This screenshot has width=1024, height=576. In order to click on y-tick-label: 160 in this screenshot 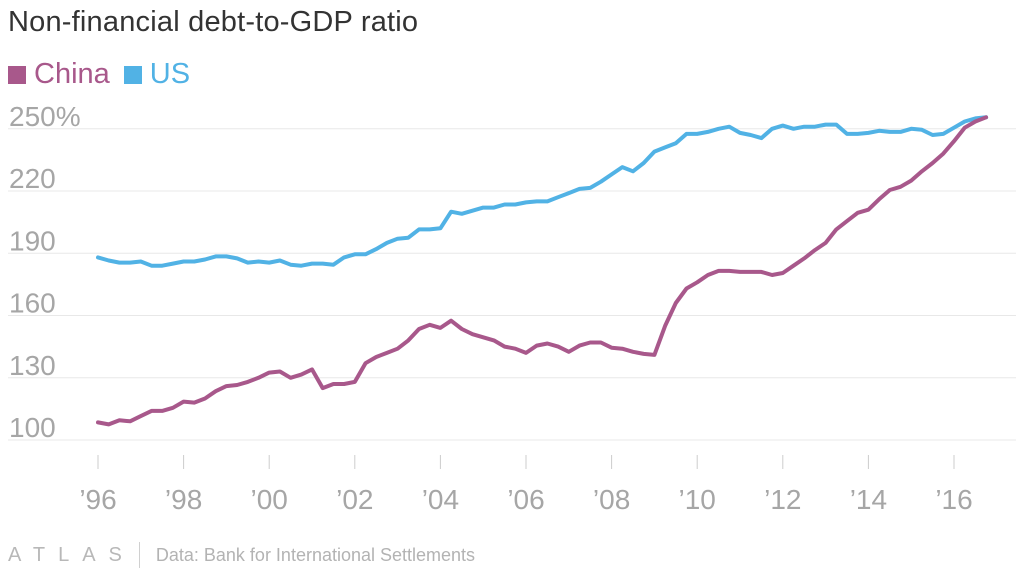, I will do `click(32, 303)`.